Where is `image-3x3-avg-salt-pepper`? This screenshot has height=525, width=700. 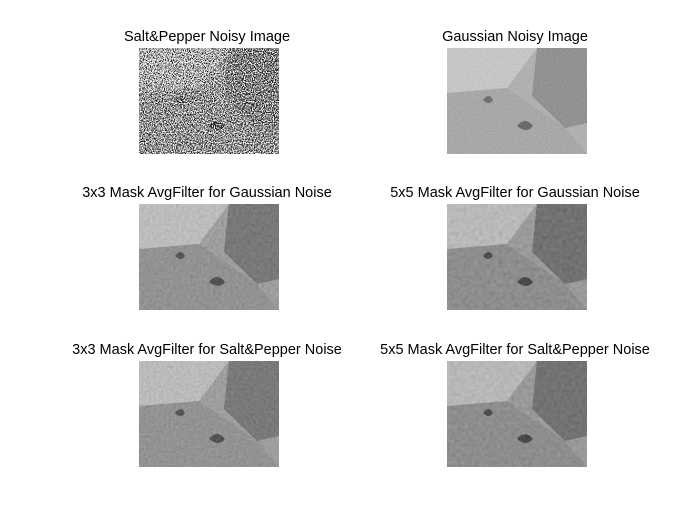
image-3x3-avg-salt-pepper is located at coordinates (209, 414).